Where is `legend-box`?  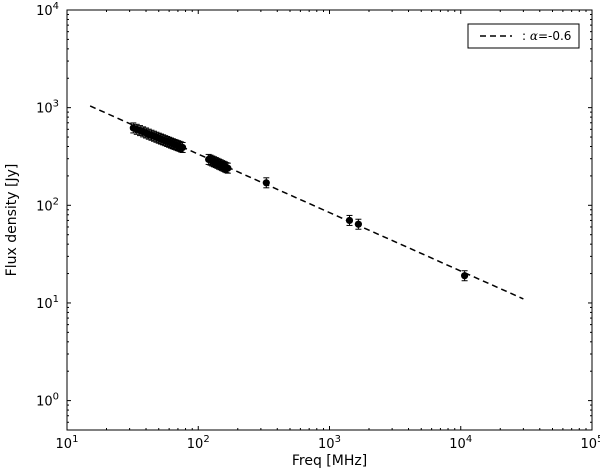
legend-box is located at coordinates (523, 36).